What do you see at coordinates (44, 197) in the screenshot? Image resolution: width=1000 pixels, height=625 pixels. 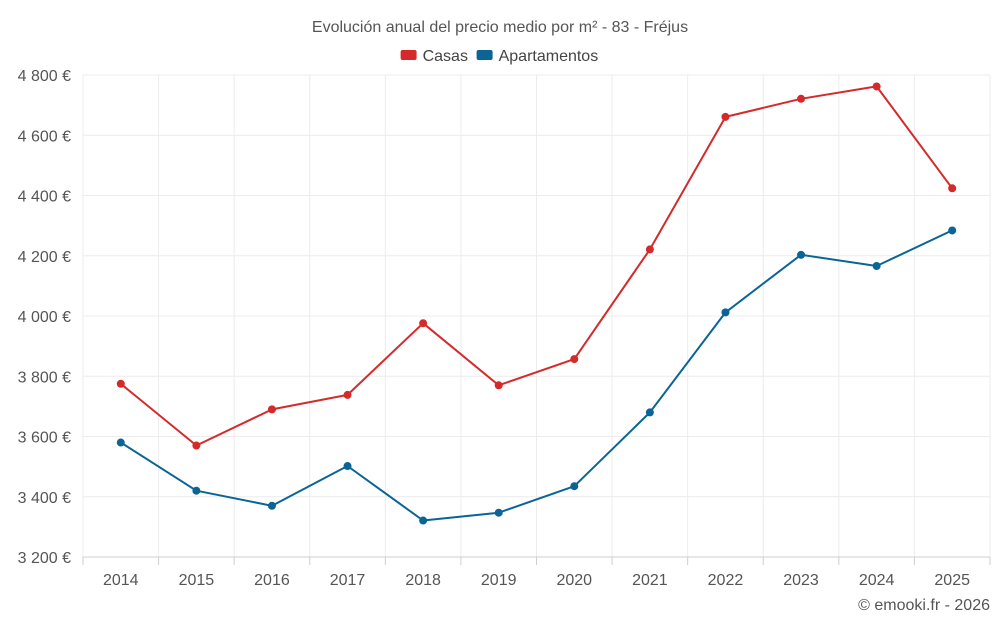 I see `y-tick-label: 4 400 €` at bounding box center [44, 197].